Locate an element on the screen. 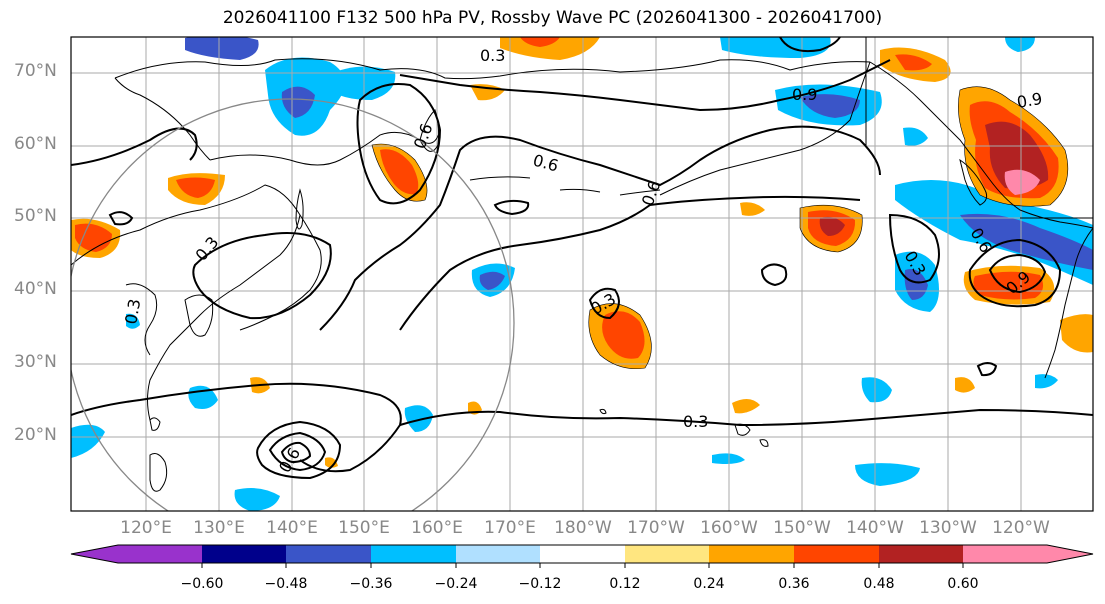  colorbar-tick-label: −0.48 is located at coordinates (286, 584).